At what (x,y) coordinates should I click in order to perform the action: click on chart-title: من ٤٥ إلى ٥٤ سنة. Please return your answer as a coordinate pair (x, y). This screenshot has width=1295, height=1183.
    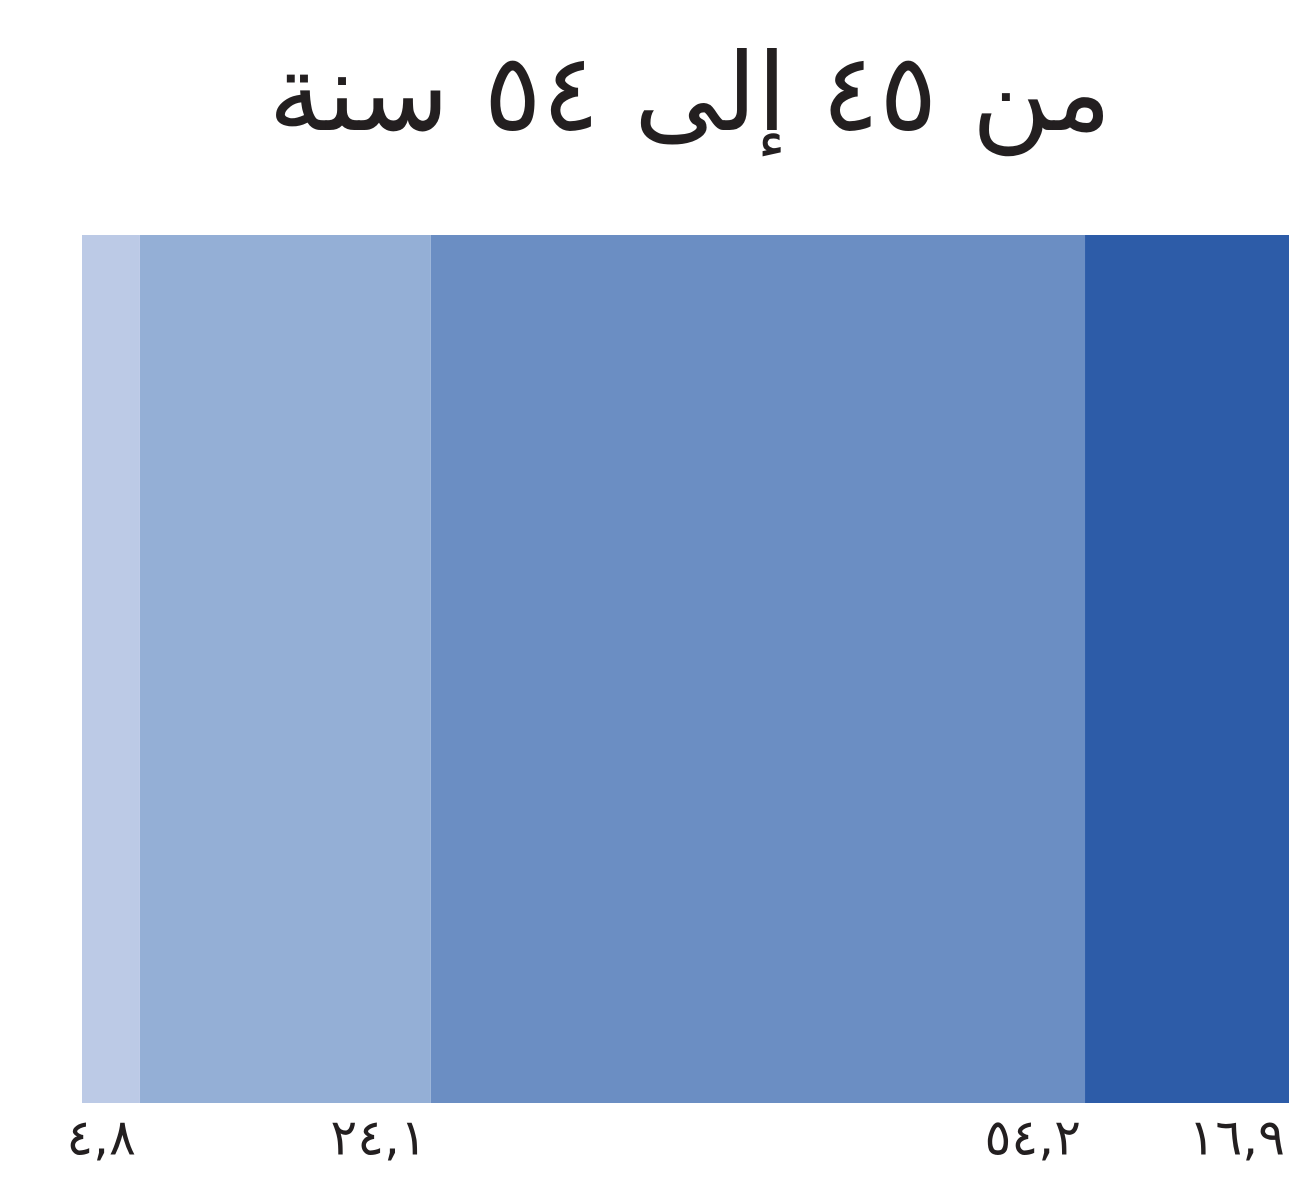
    Looking at the image, I should click on (689, 94).